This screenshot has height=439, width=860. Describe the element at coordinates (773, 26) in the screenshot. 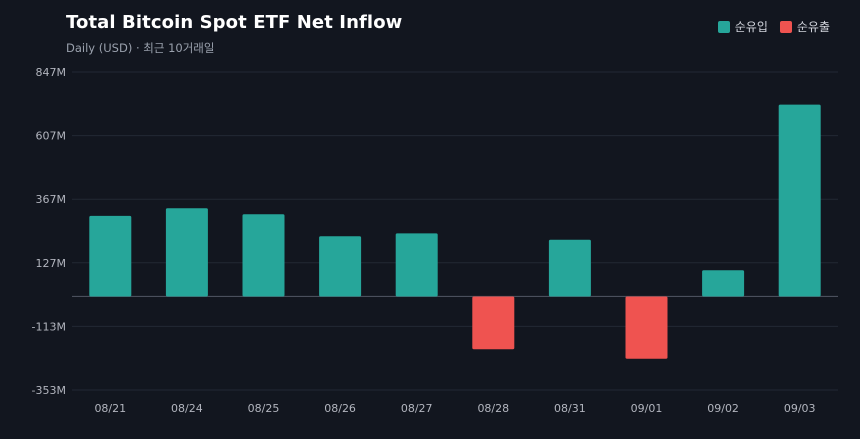

I see `chart-legend: 순유입 순유출` at that location.